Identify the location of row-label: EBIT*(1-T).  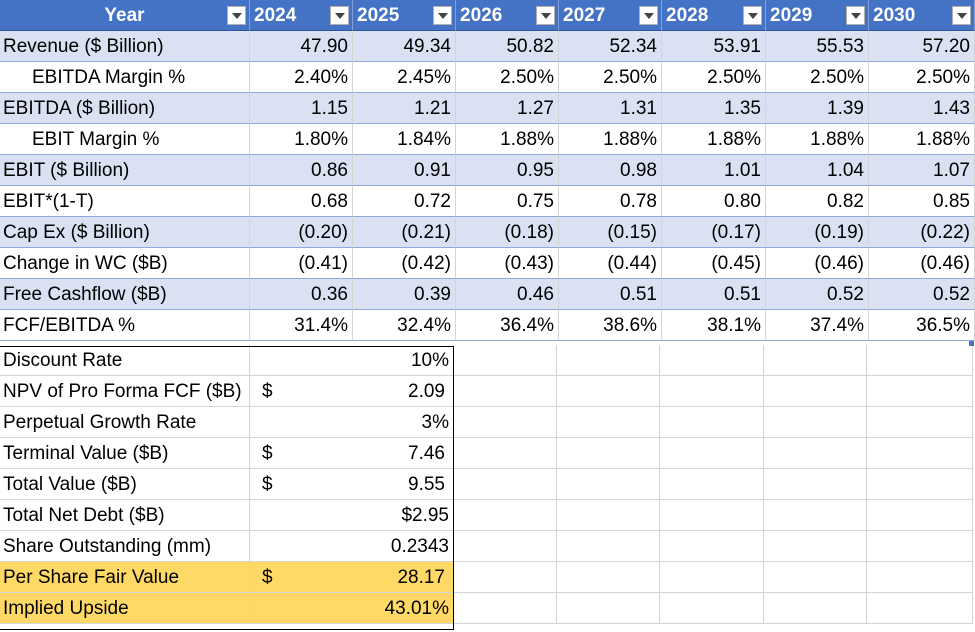
(125, 201).